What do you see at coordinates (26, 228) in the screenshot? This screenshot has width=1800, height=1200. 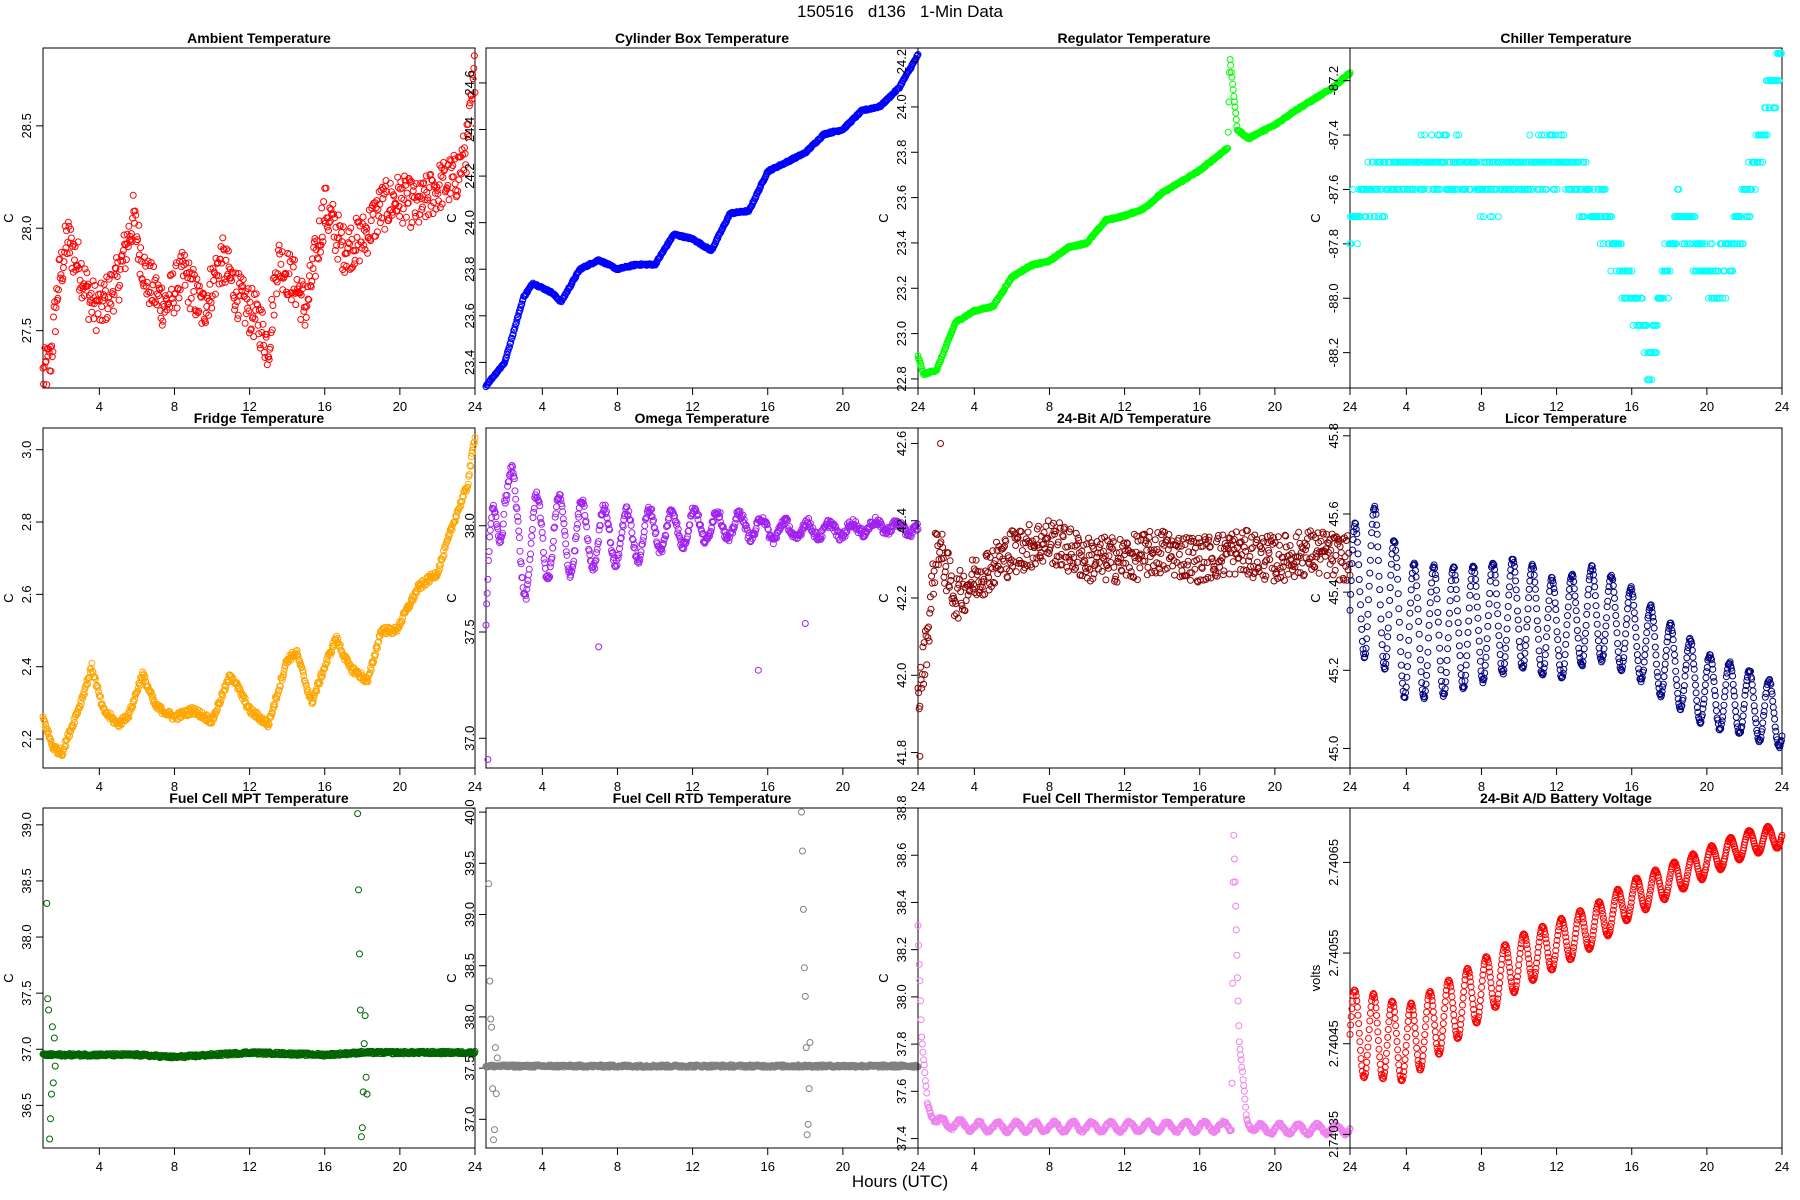 I see `y-tick-label: 28.0` at bounding box center [26, 228].